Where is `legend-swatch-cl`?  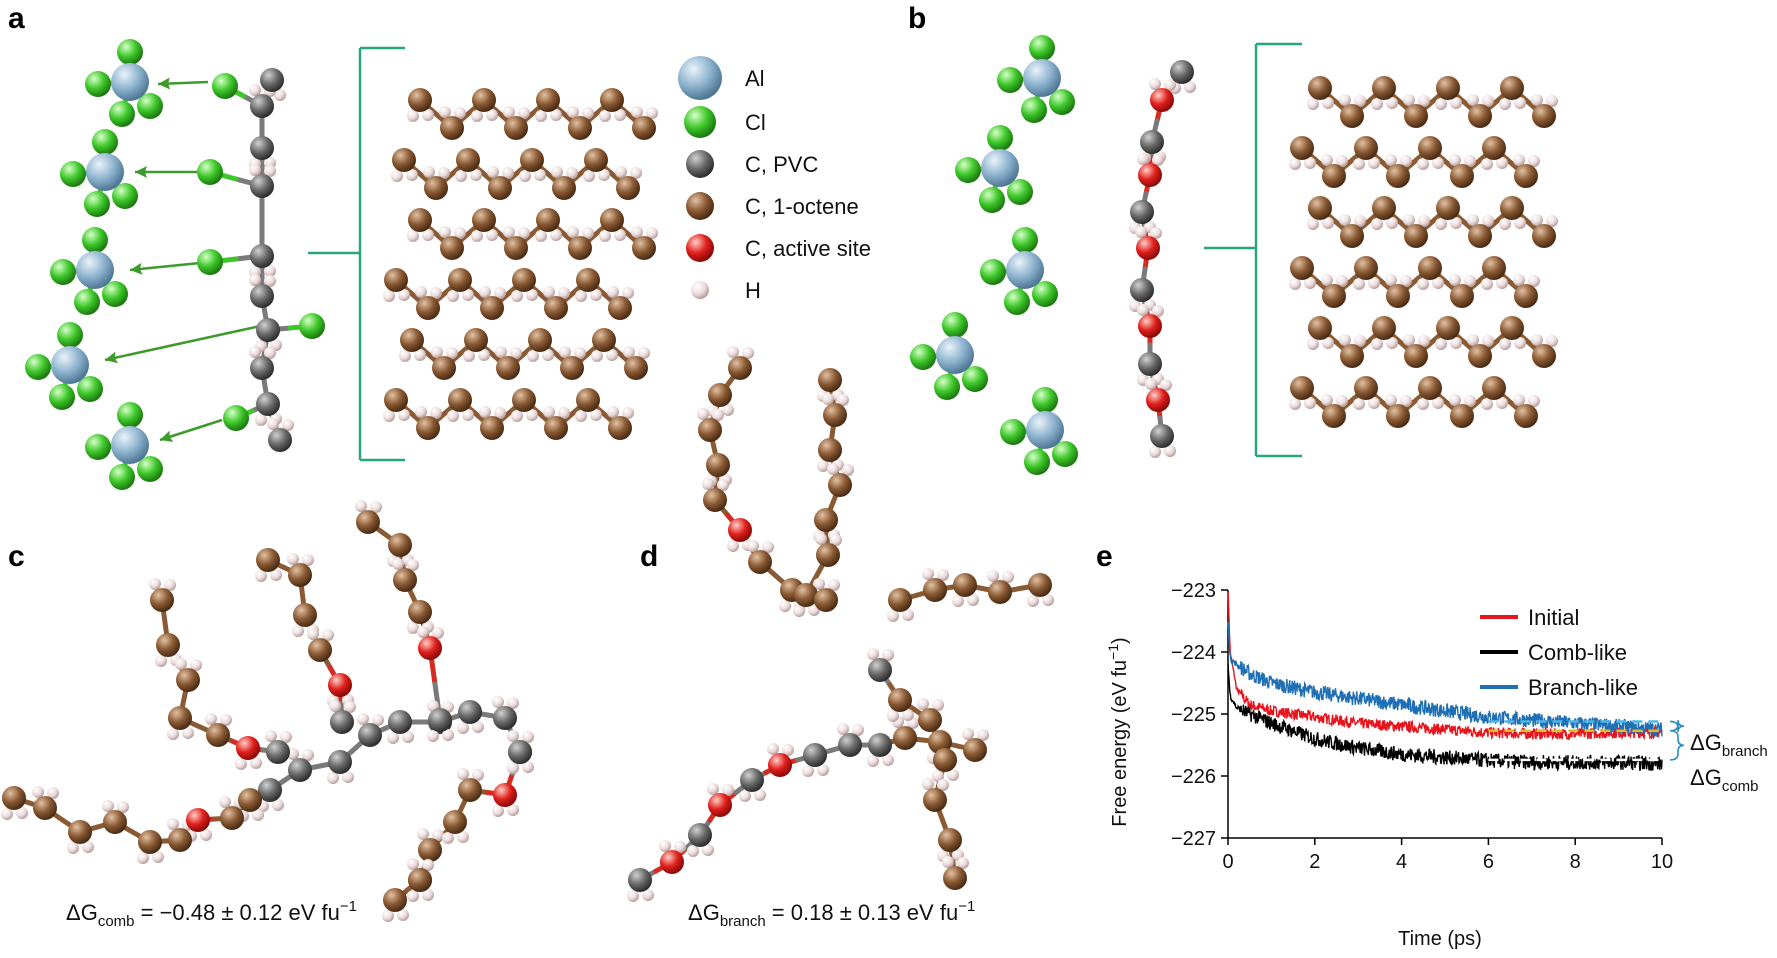
legend-swatch-cl is located at coordinates (700, 122).